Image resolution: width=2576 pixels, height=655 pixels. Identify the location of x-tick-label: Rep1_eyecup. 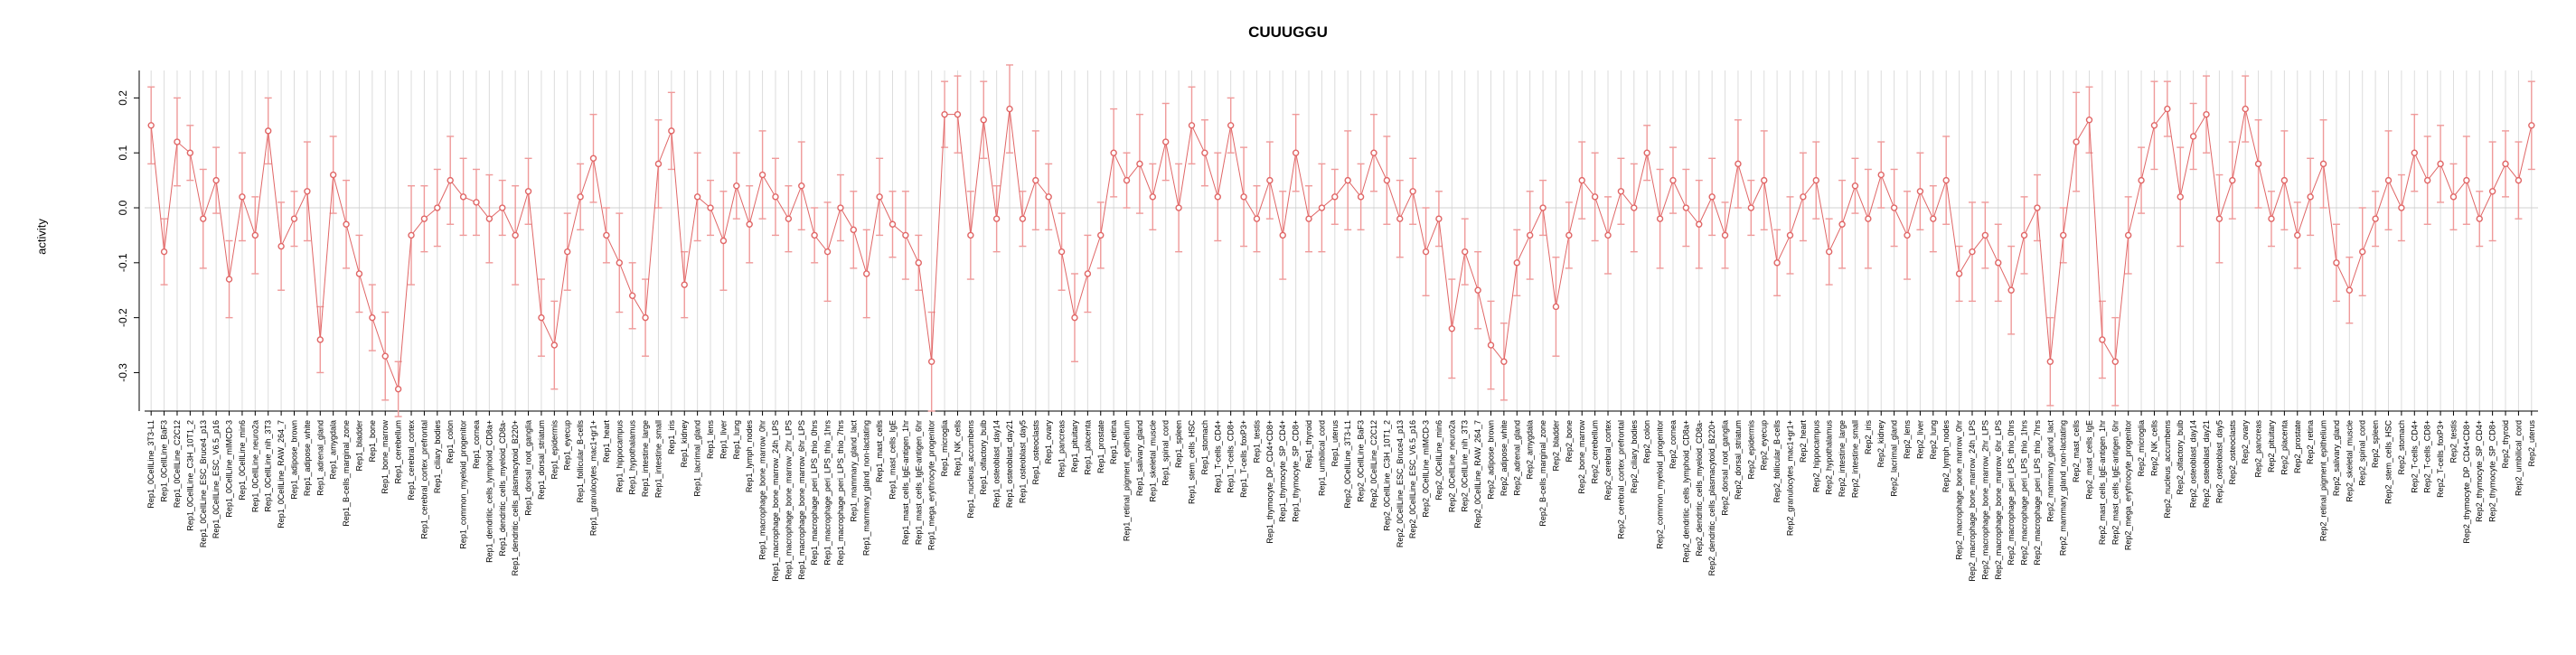
(567, 445).